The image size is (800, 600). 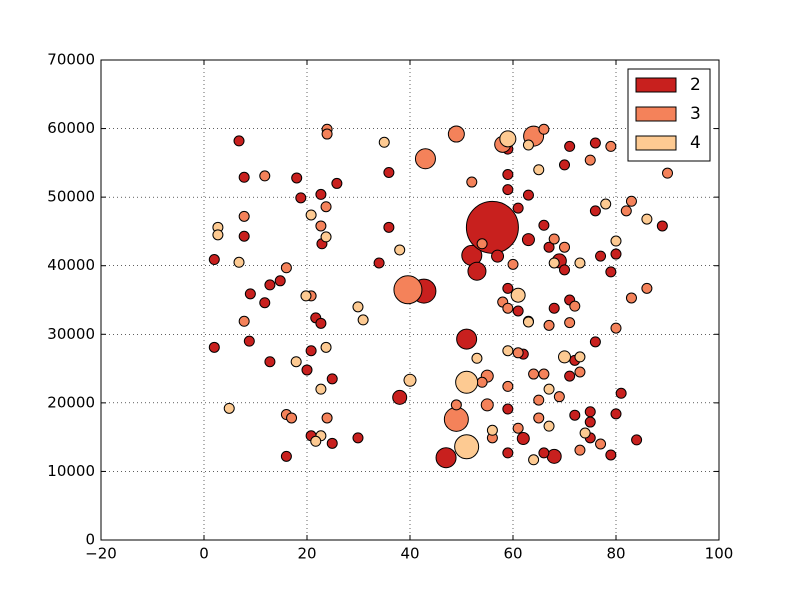 What do you see at coordinates (101, 554) in the screenshot?
I see `x-tick-label: −20` at bounding box center [101, 554].